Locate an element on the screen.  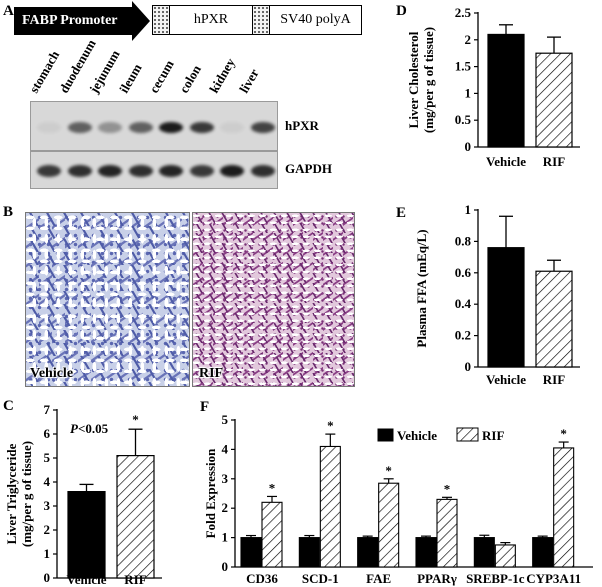
chart-f-legend-swatch-vehicle is located at coordinates (385, 435).